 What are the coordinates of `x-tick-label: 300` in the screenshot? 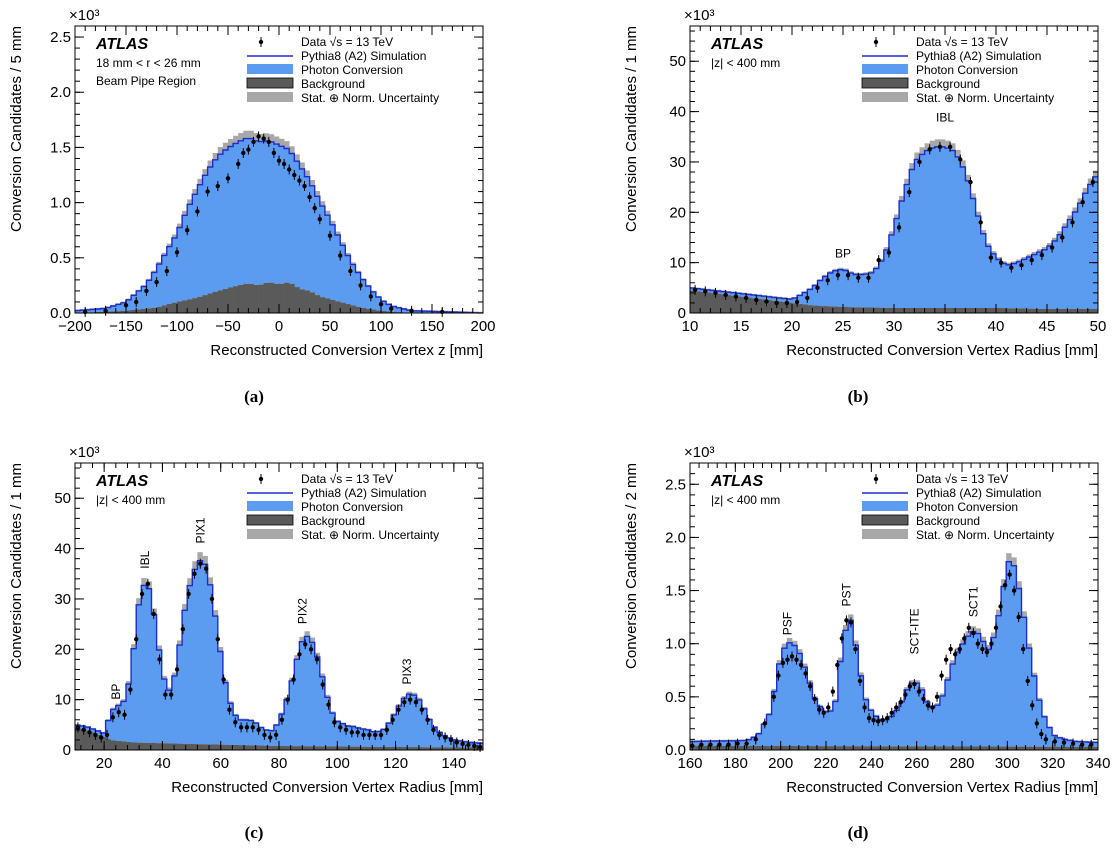 It's located at (1007, 763).